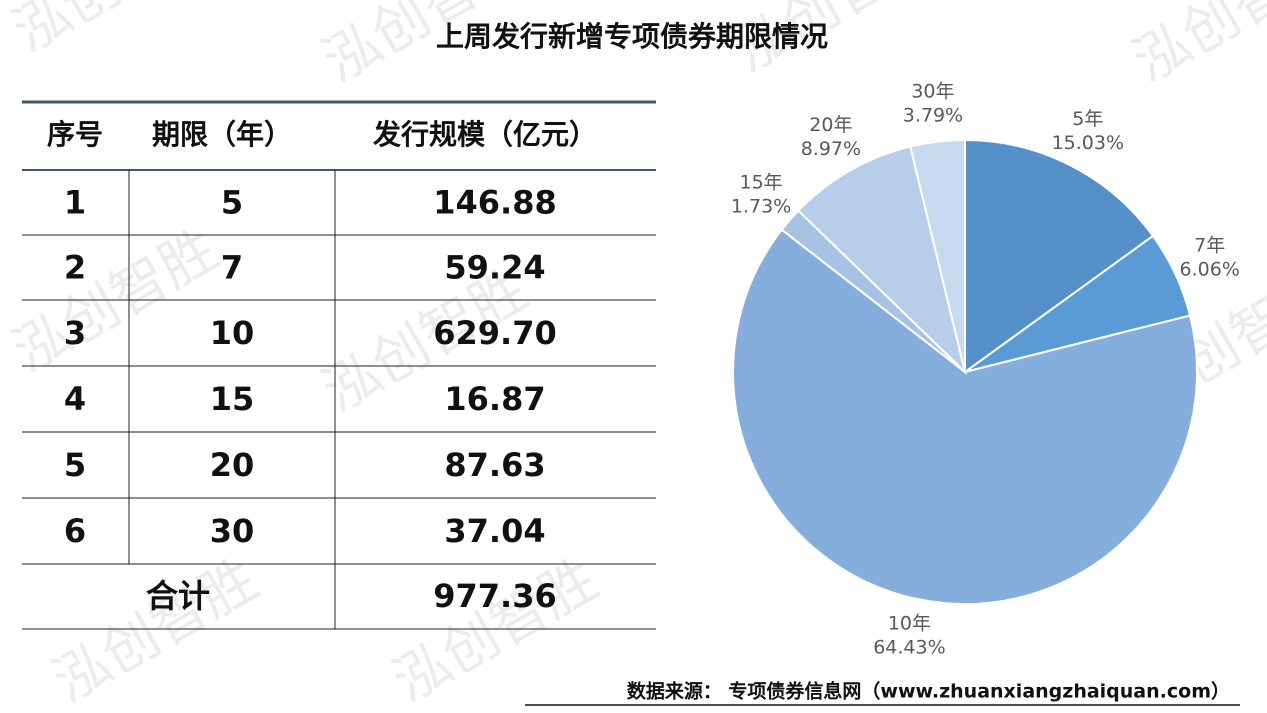 The image size is (1267, 713). Describe the element at coordinates (75, 268) in the screenshot. I see `table-cell: 2` at that location.